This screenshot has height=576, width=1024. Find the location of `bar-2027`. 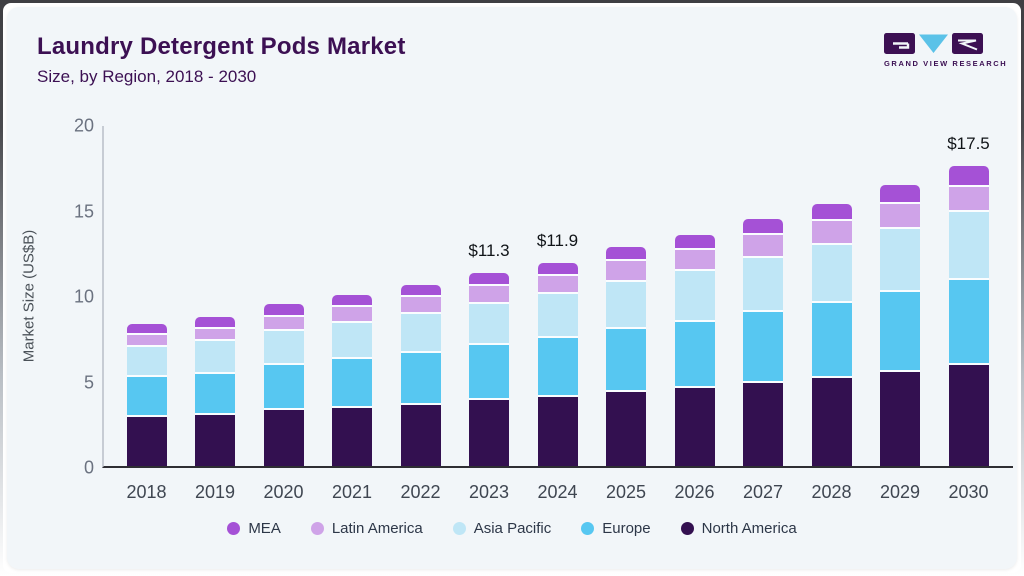

bar-2027 is located at coordinates (763, 342).